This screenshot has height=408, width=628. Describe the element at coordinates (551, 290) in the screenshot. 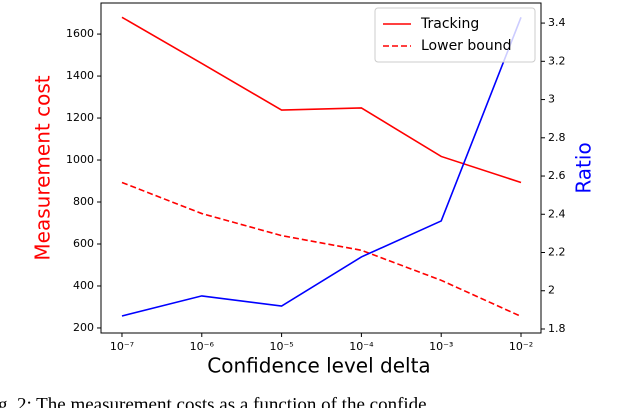

I see `y2-tick-label: 2` at that location.